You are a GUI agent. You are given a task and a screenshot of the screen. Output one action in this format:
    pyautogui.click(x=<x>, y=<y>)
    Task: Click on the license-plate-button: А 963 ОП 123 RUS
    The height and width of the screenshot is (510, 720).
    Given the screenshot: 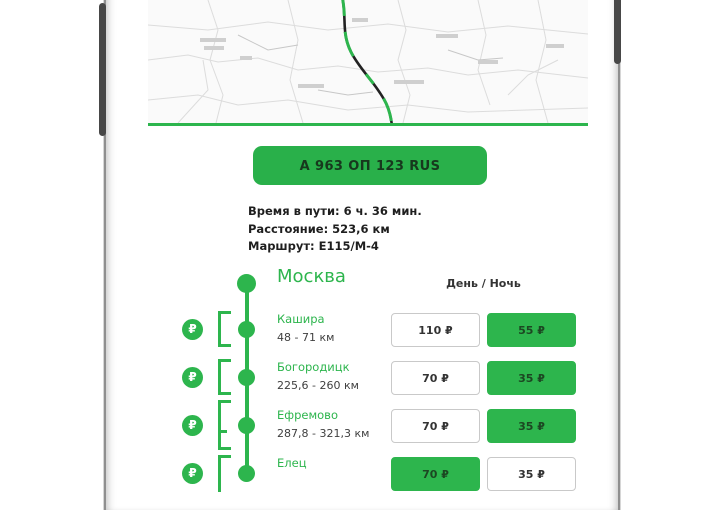 What is the action you would take?
    pyautogui.click(x=370, y=165)
    